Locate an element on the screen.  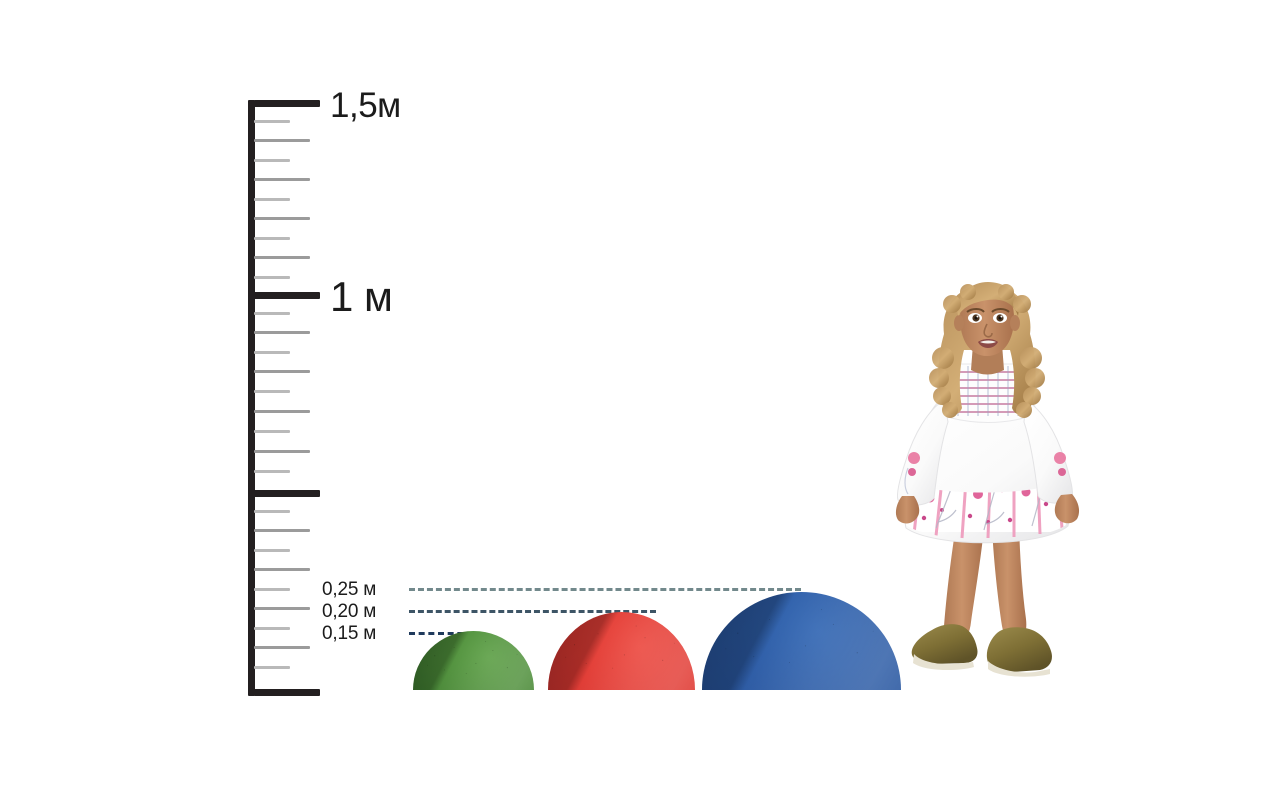
child-shoes is located at coordinates (981, 650).